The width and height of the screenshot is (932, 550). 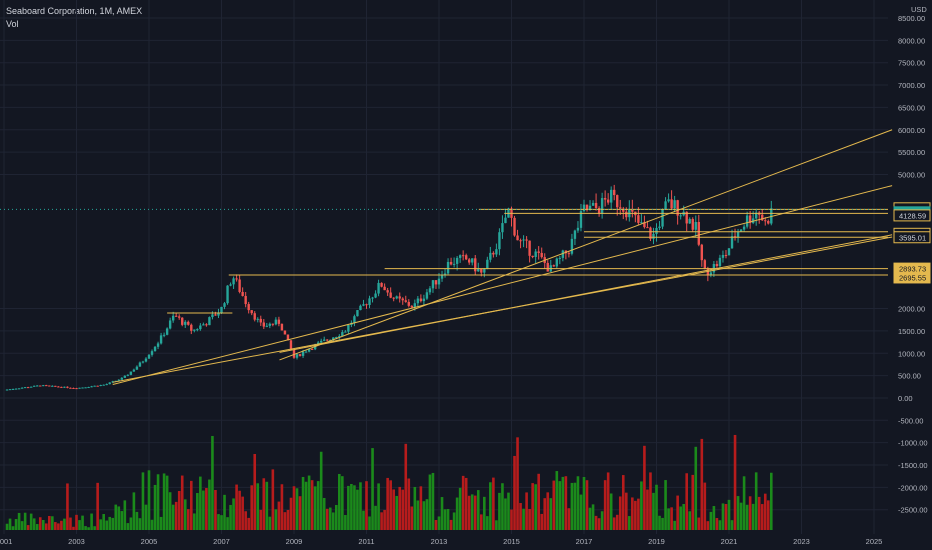 I want to click on price-tick-label: 0.00, so click(x=905, y=398).